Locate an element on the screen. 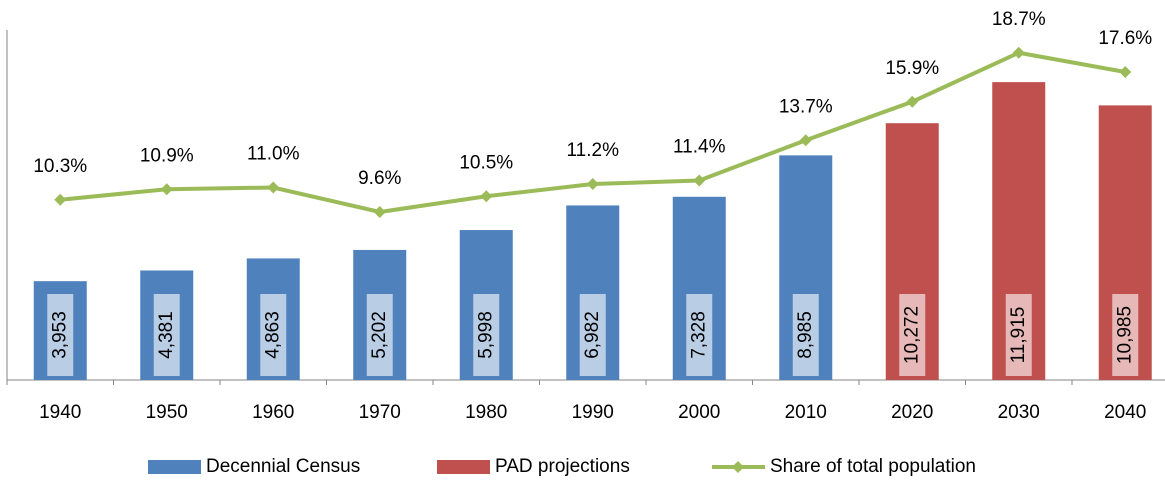 This screenshot has width=1165, height=489. x-tick-label: 2020 is located at coordinates (912, 412).